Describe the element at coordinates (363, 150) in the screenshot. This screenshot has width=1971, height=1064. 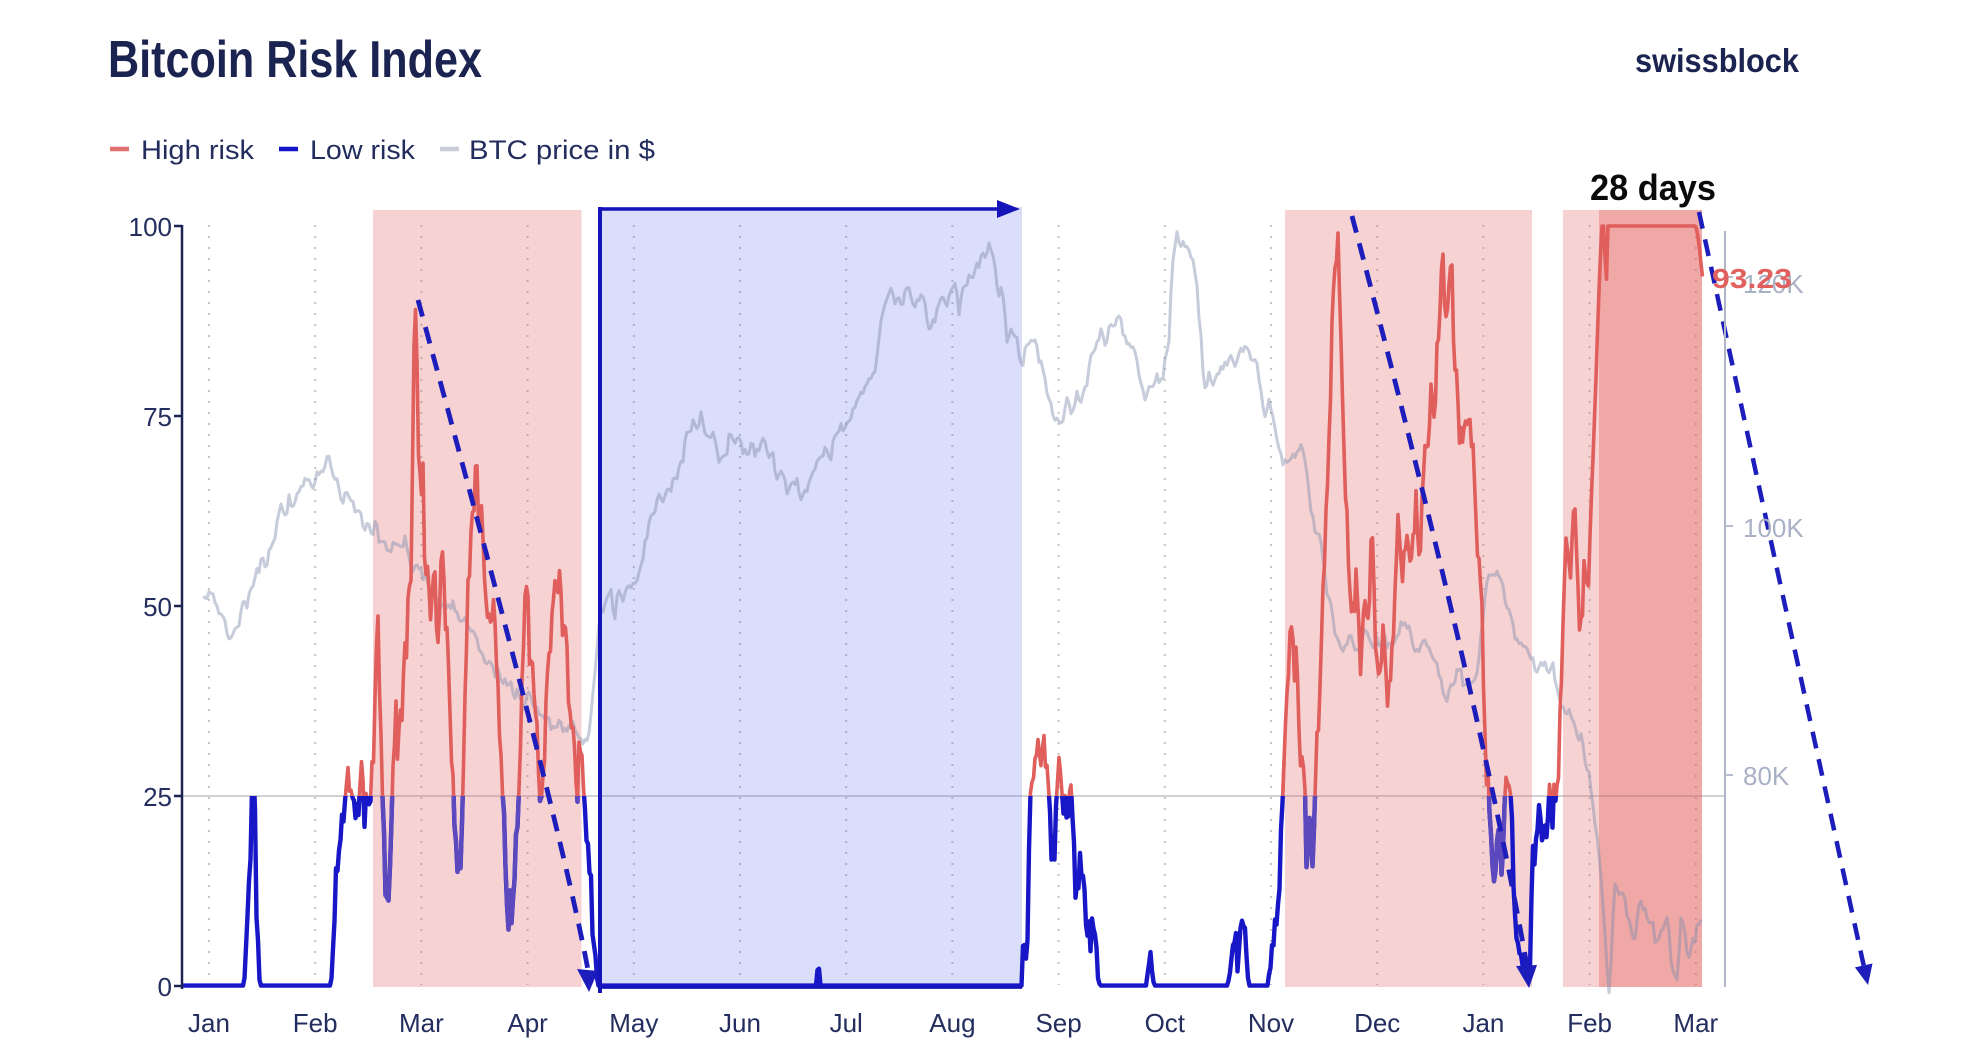
I see `svg-text: Low risk` at that location.